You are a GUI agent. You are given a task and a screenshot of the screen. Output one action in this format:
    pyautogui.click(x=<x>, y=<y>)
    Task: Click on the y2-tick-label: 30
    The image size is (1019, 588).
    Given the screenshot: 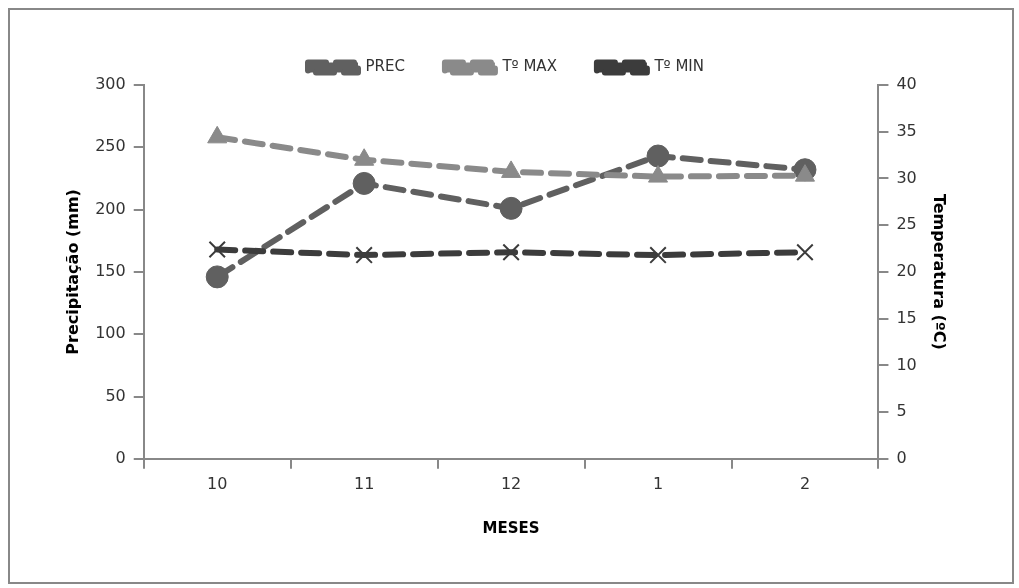 What is the action you would take?
    pyautogui.click(x=906, y=177)
    